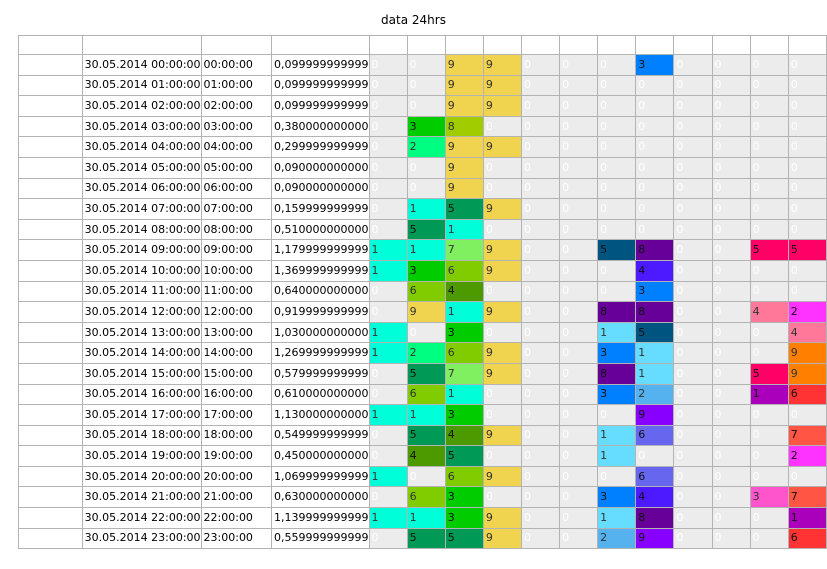  What do you see at coordinates (141, 353) in the screenshot?
I see `date-cell: 30.05.2014 14:00:00` at bounding box center [141, 353].